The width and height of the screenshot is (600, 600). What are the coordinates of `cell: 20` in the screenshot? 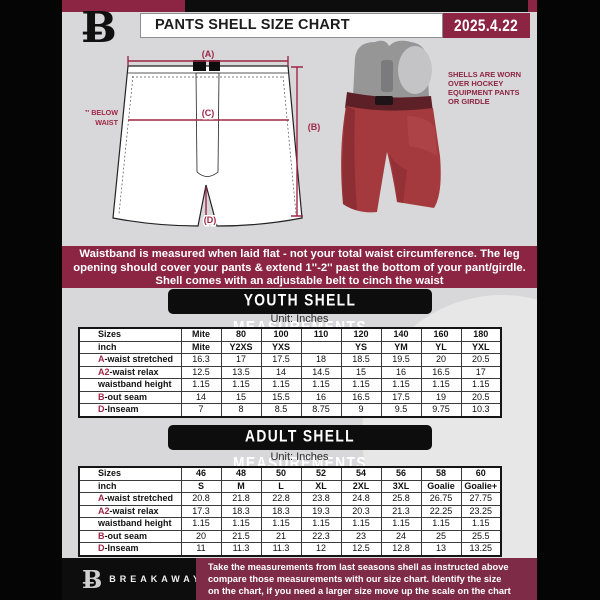 It's located at (441, 360).